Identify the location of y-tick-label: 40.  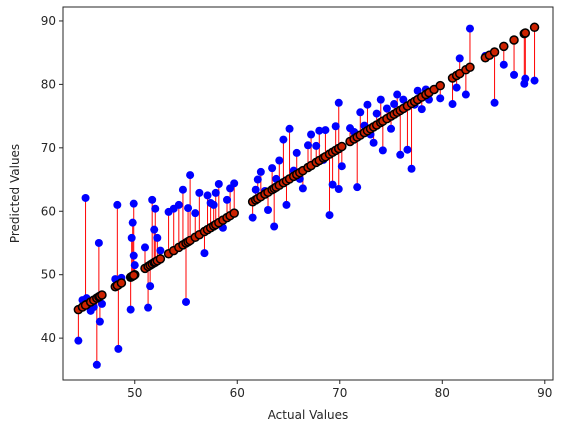
(48, 338).